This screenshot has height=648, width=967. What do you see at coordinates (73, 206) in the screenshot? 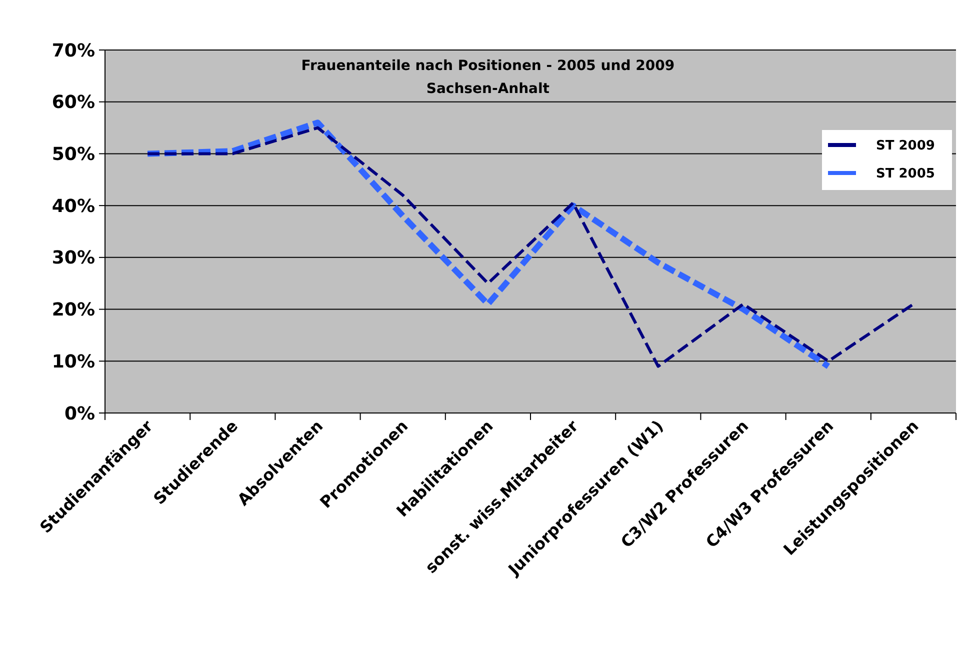
I see `y-tick-label: 40%` at bounding box center [73, 206].